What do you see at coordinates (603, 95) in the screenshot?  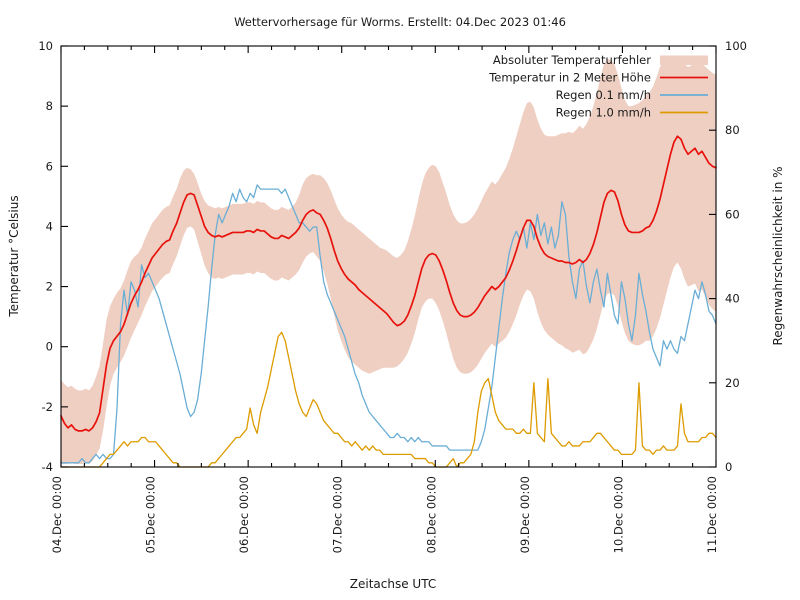 I see `legend-label: Regen 0.1 mm/h` at bounding box center [603, 95].